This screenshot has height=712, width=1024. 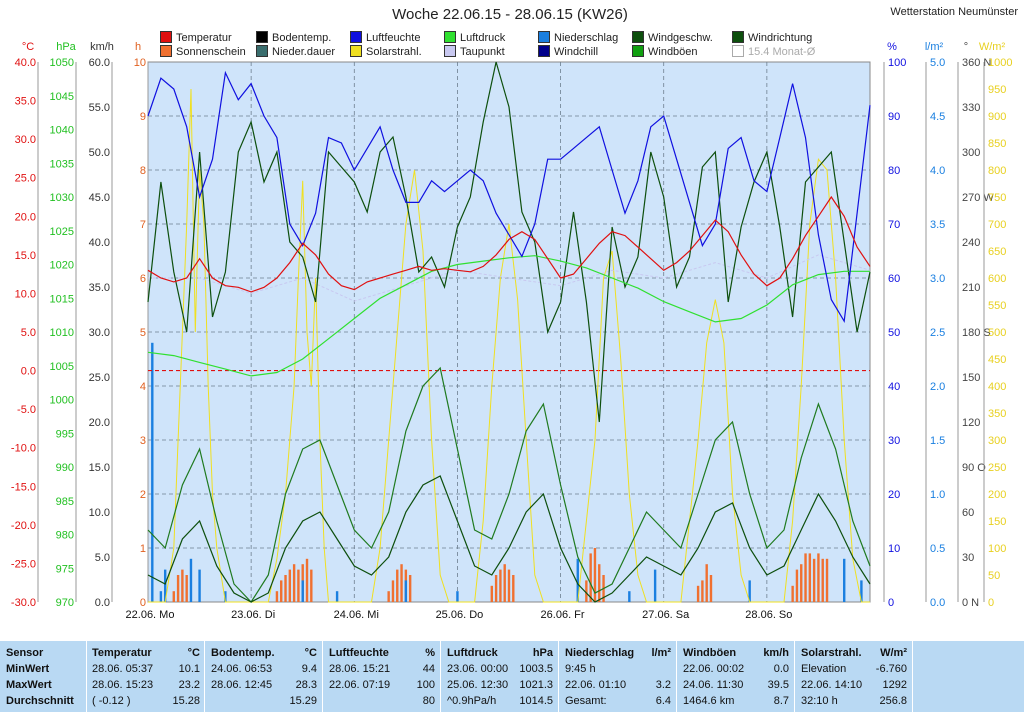 What do you see at coordinates (596, 685) in the screenshot?
I see `stats-rain-max-time: 22.06. 01:10` at bounding box center [596, 685].